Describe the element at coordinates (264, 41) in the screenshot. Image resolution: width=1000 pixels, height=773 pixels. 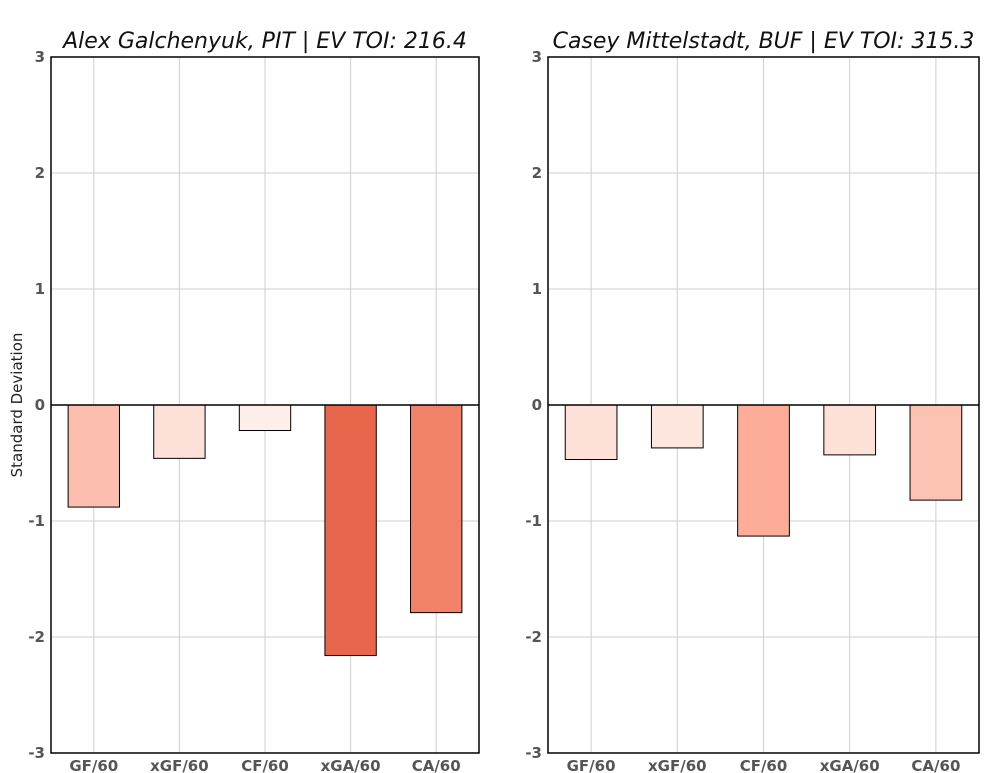
I see `chart-title: Alex Galchenyuk, PIT | EV TOI: 216.4` at that location.